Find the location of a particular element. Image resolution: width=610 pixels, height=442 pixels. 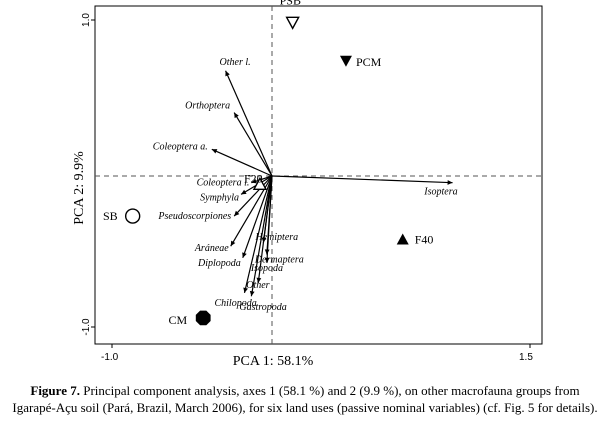

variable-label-hemiptera: Hemiptera is located at coordinates (276, 237).